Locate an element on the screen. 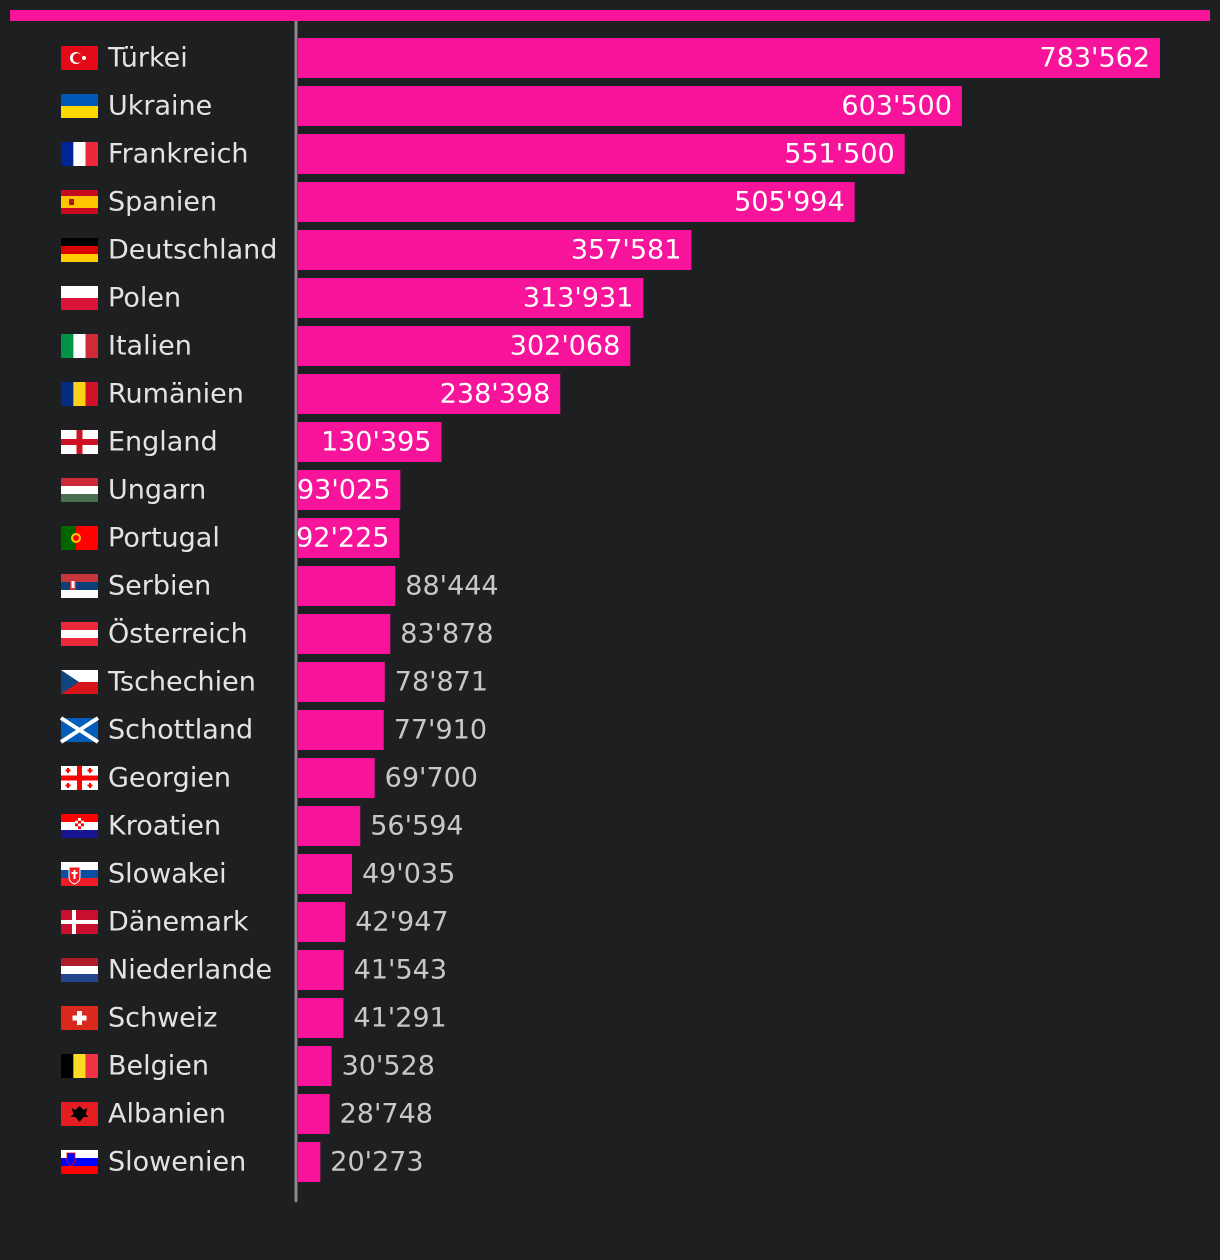 This screenshot has width=1220, height=1260. category-label: Frankreich is located at coordinates (178, 154).